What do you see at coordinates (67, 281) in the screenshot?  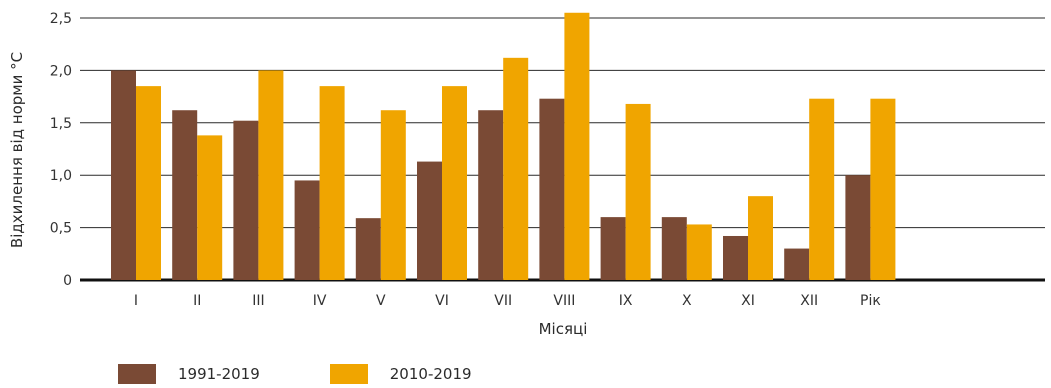 I see `y-tick-label: 0` at bounding box center [67, 281].